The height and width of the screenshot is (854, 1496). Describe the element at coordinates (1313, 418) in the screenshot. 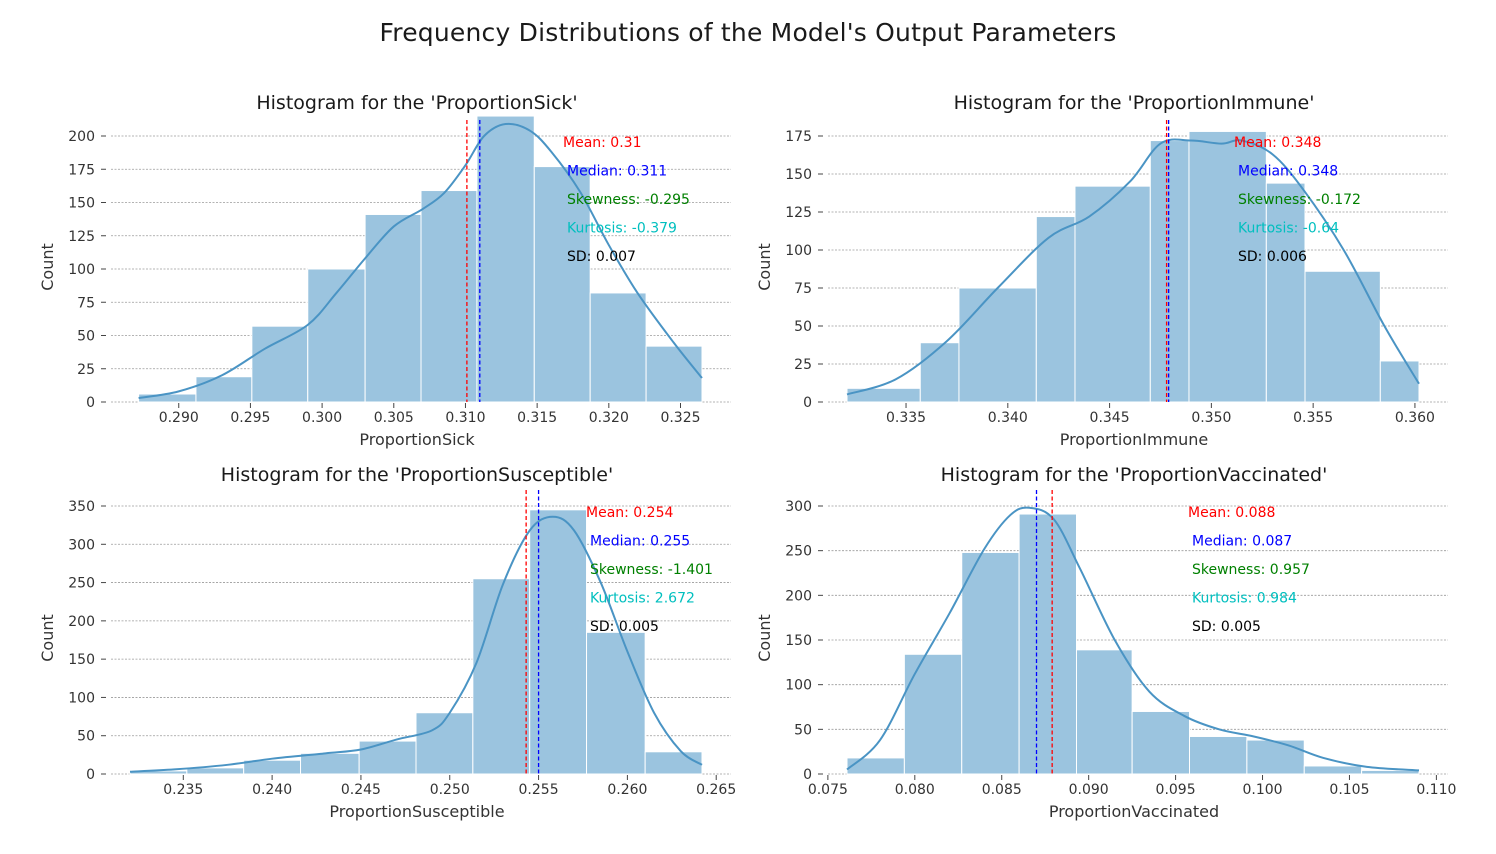

I see `x-tick-label: 0.355` at that location.